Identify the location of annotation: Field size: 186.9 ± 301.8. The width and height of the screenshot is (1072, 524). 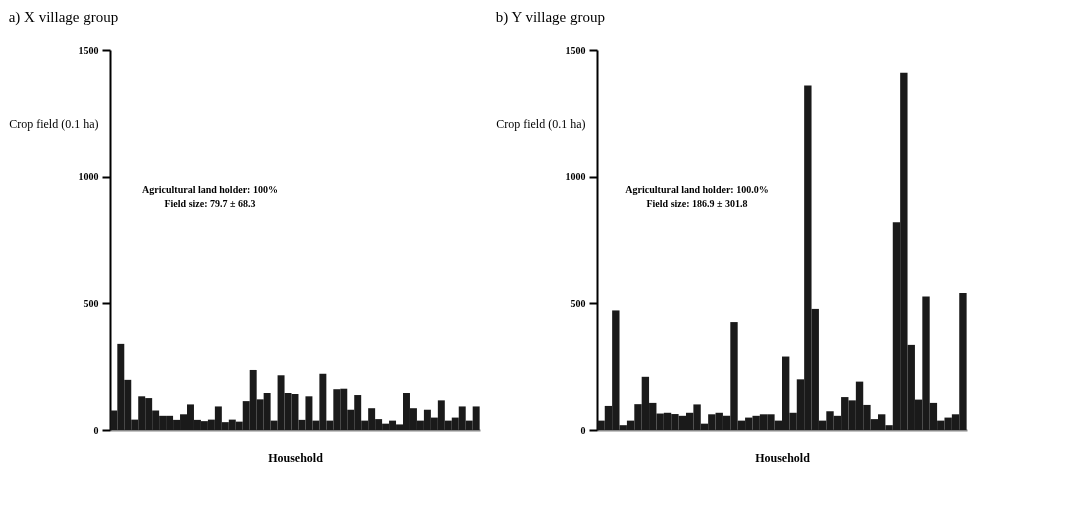
(697, 203).